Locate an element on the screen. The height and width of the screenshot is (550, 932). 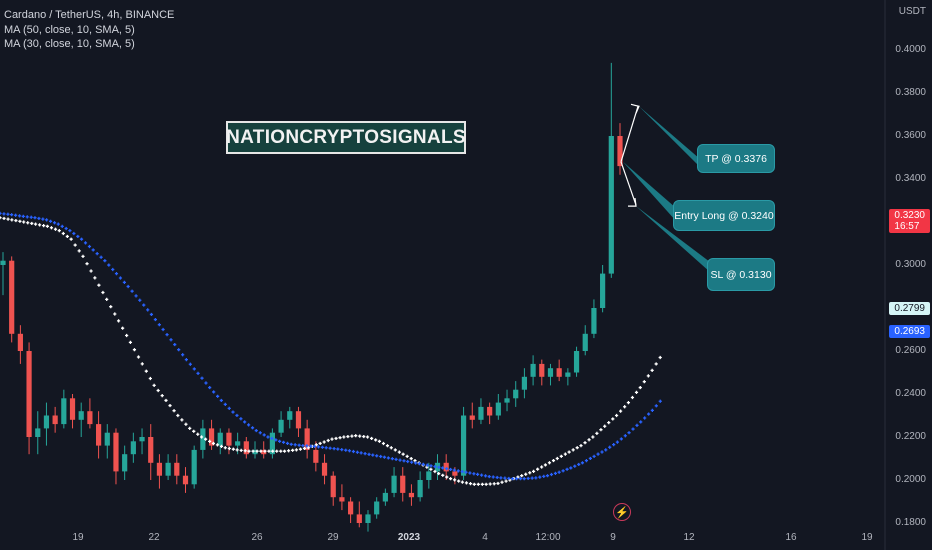
y-tick-label: 0.1800 is located at coordinates (910, 522).